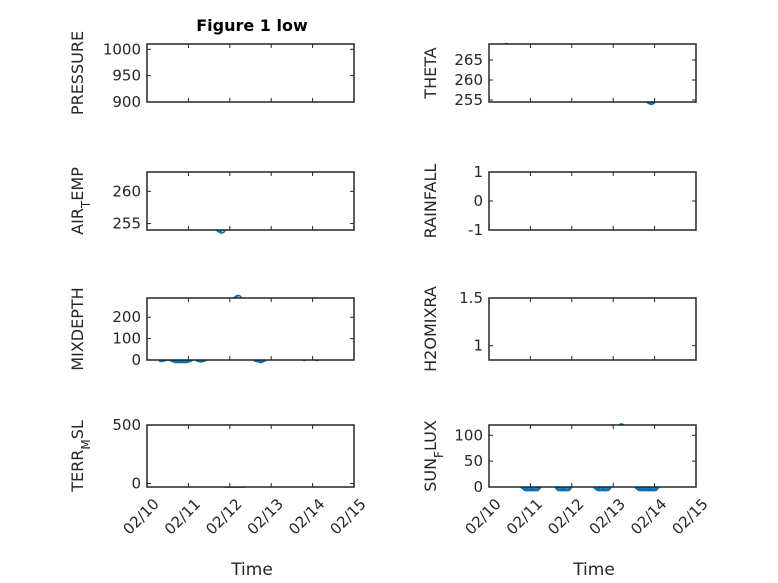  I want to click on y-axis-label-main: RAINFALL, so click(430, 201).